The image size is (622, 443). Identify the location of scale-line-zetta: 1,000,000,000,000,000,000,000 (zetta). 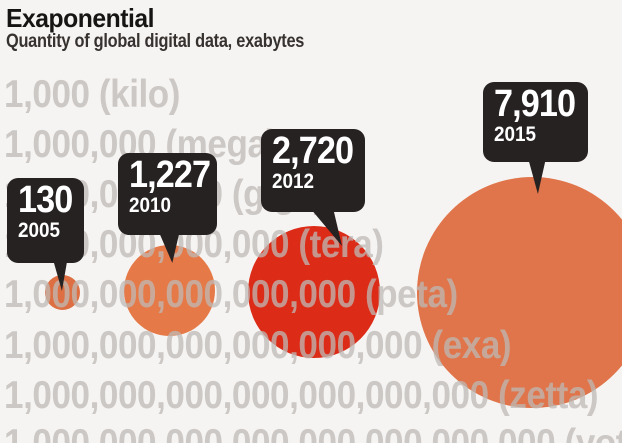
(301, 395).